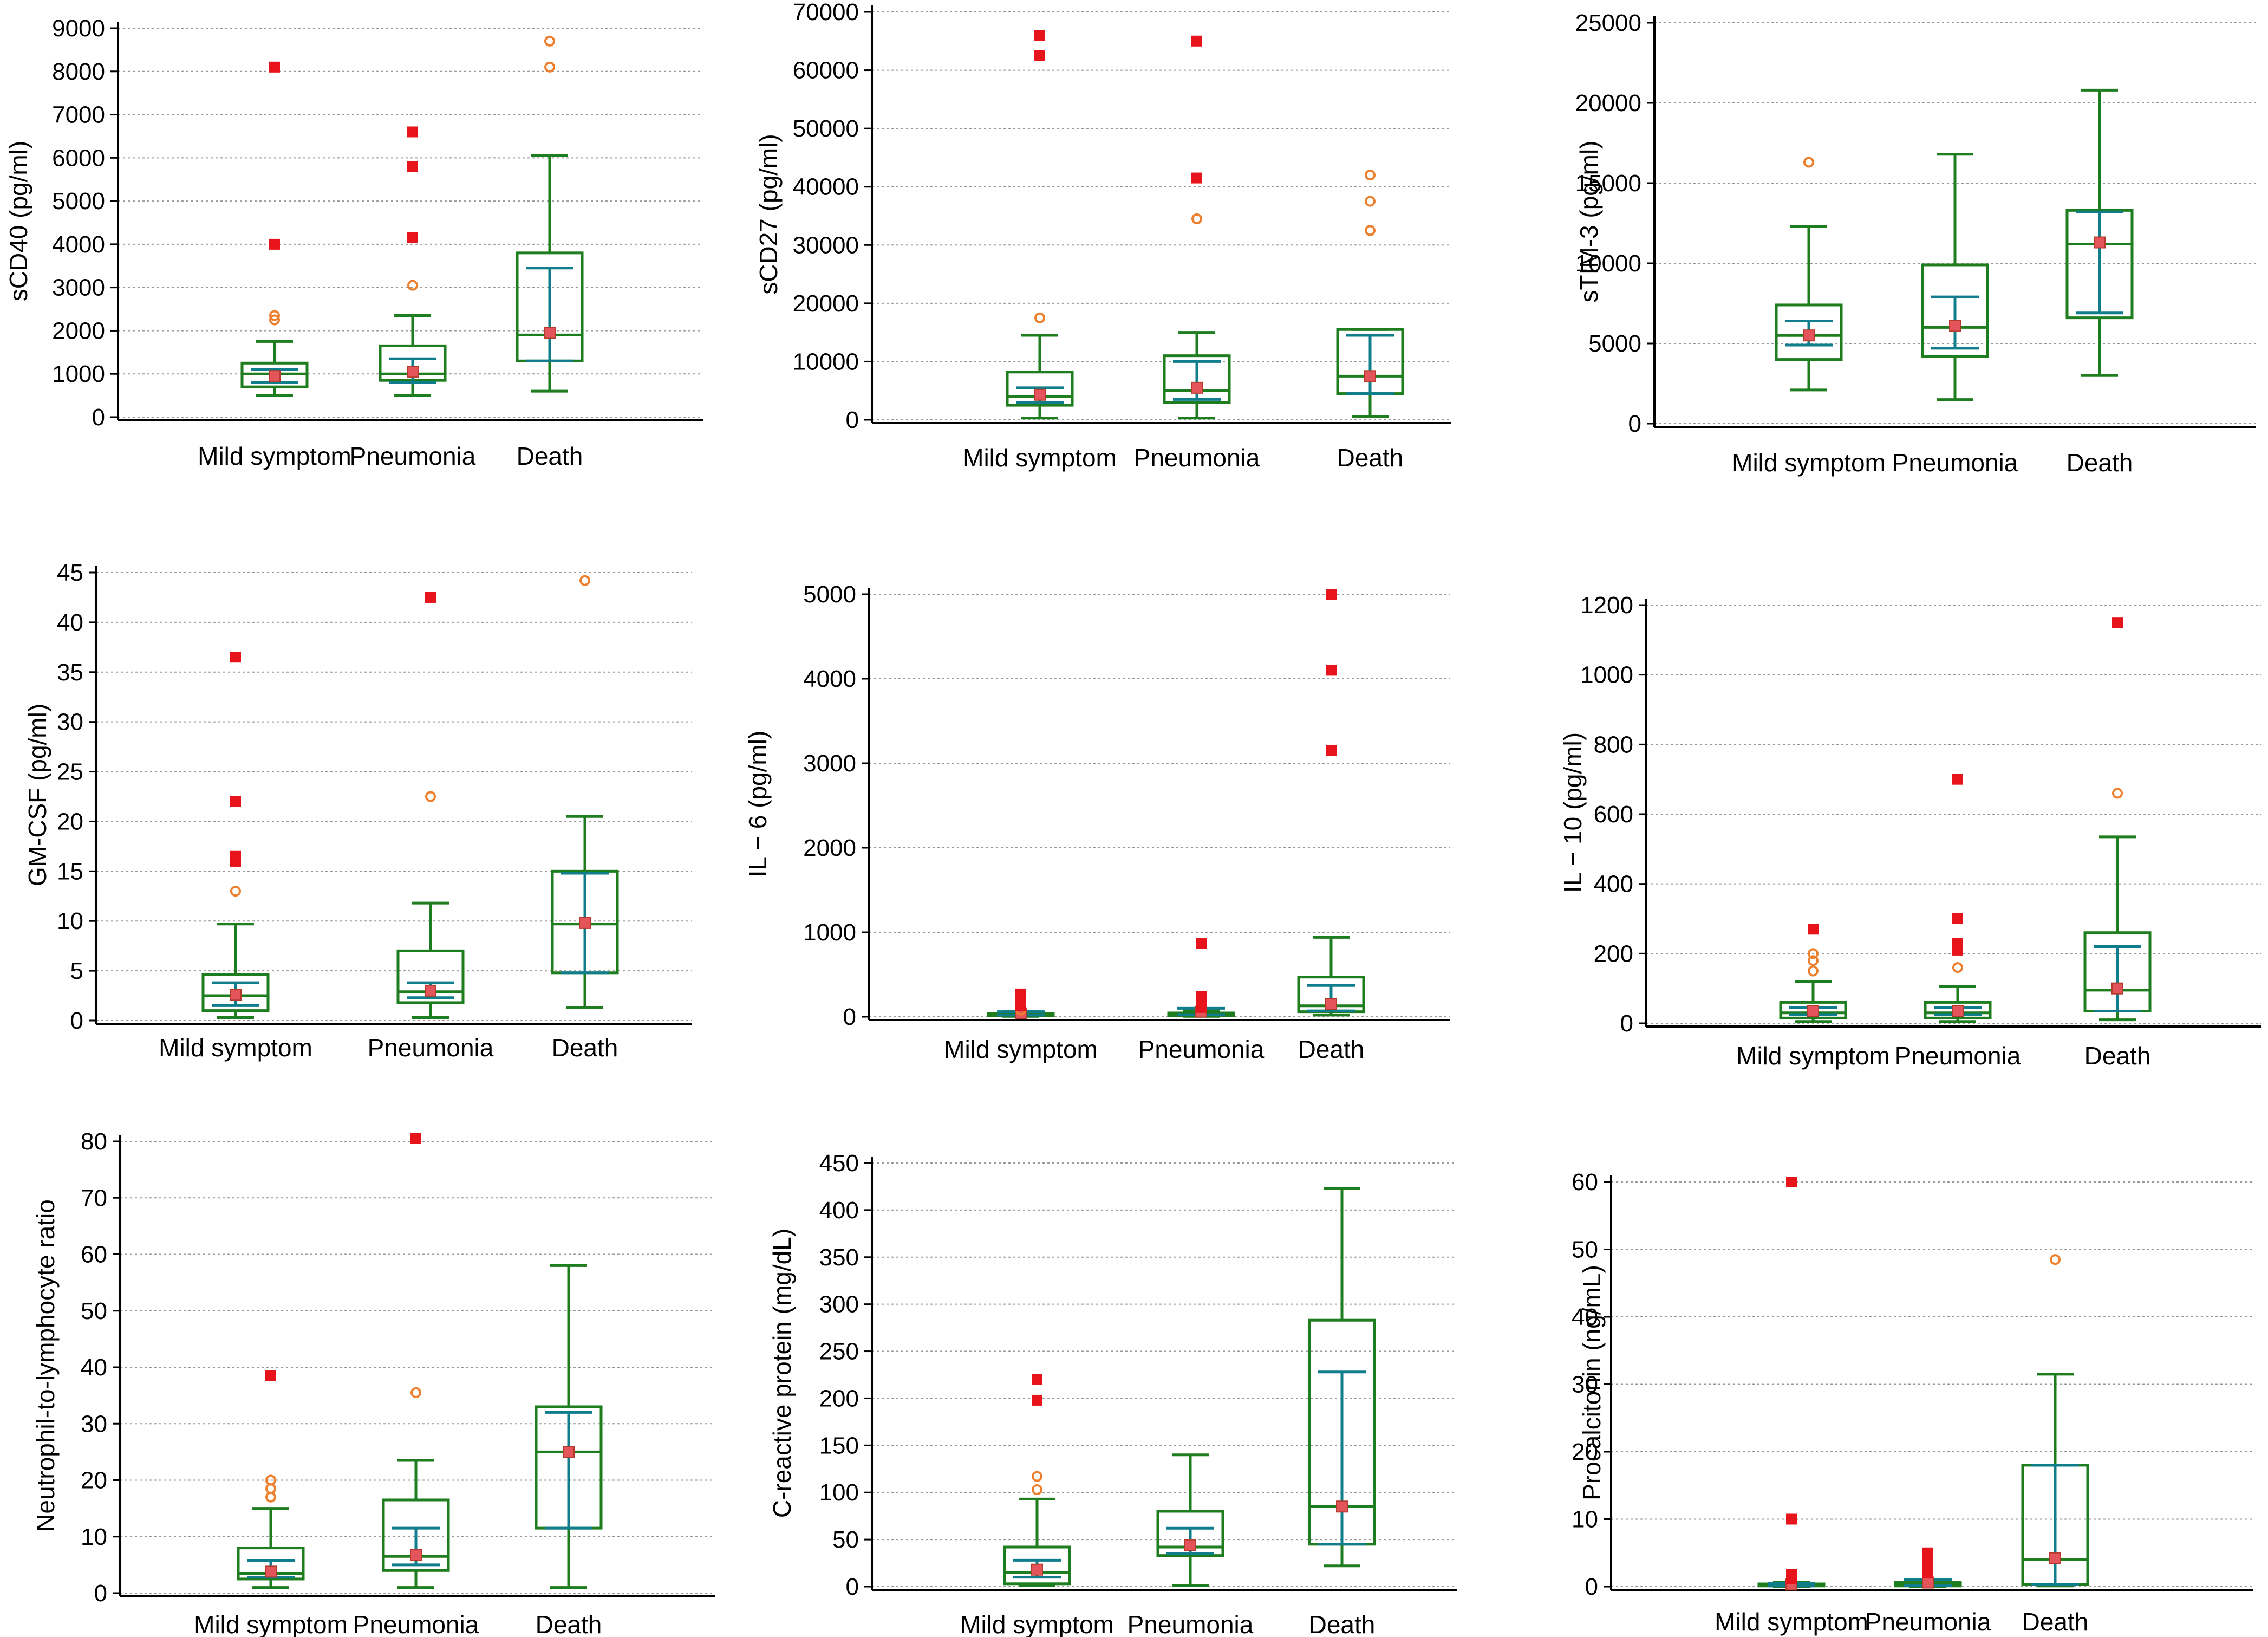  I want to click on y-axis-label: sTIM-3 (pg/ml), so click(1589, 222).